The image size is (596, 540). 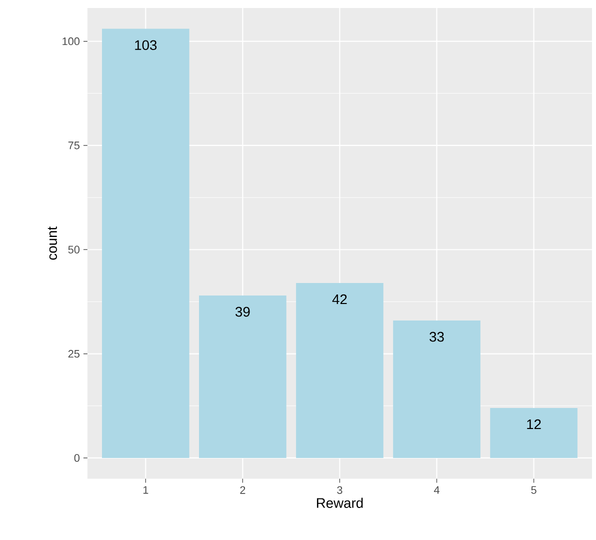 I want to click on x-tick-label: 3, so click(x=339, y=490).